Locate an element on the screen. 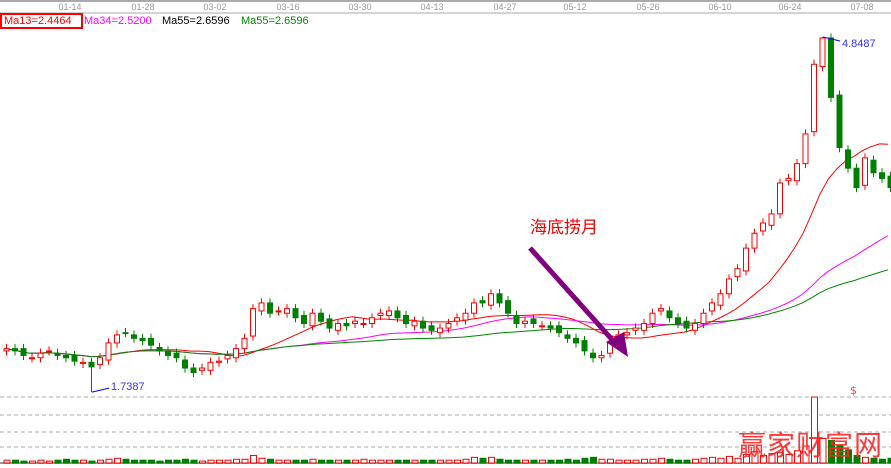  legend-ma55-green: Ma55=2.6596 is located at coordinates (275, 21).